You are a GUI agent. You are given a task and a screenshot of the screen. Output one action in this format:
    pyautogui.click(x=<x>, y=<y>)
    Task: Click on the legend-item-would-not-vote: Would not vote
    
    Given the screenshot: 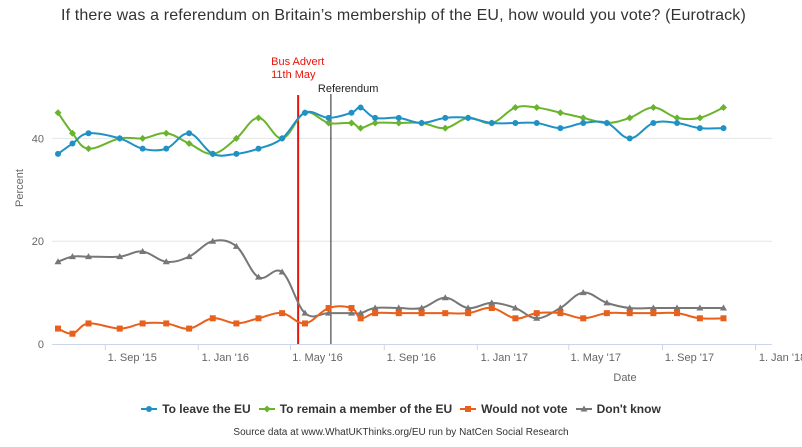 What is the action you would take?
    pyautogui.click(x=514, y=409)
    